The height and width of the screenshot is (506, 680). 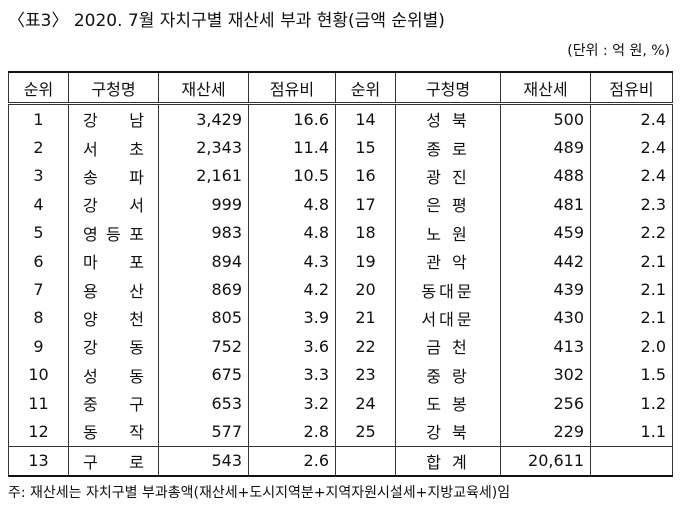 What do you see at coordinates (545, 318) in the screenshot?
I see `tax-cell: 430` at bounding box center [545, 318].